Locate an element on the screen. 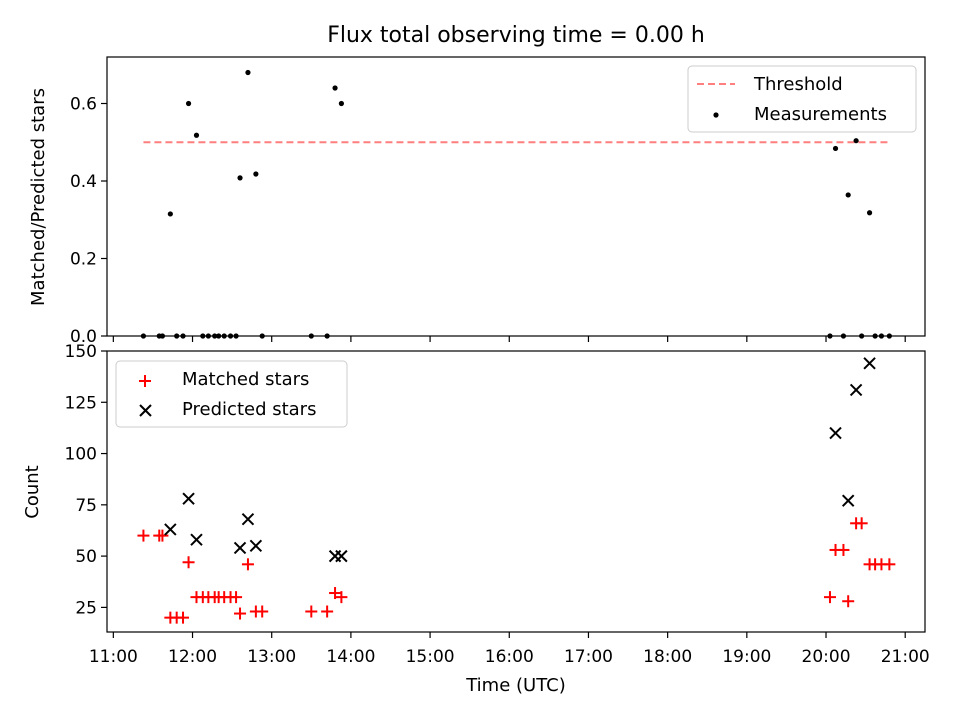  bottom-x-axis-label: Time (UTC) is located at coordinates (515, 685).